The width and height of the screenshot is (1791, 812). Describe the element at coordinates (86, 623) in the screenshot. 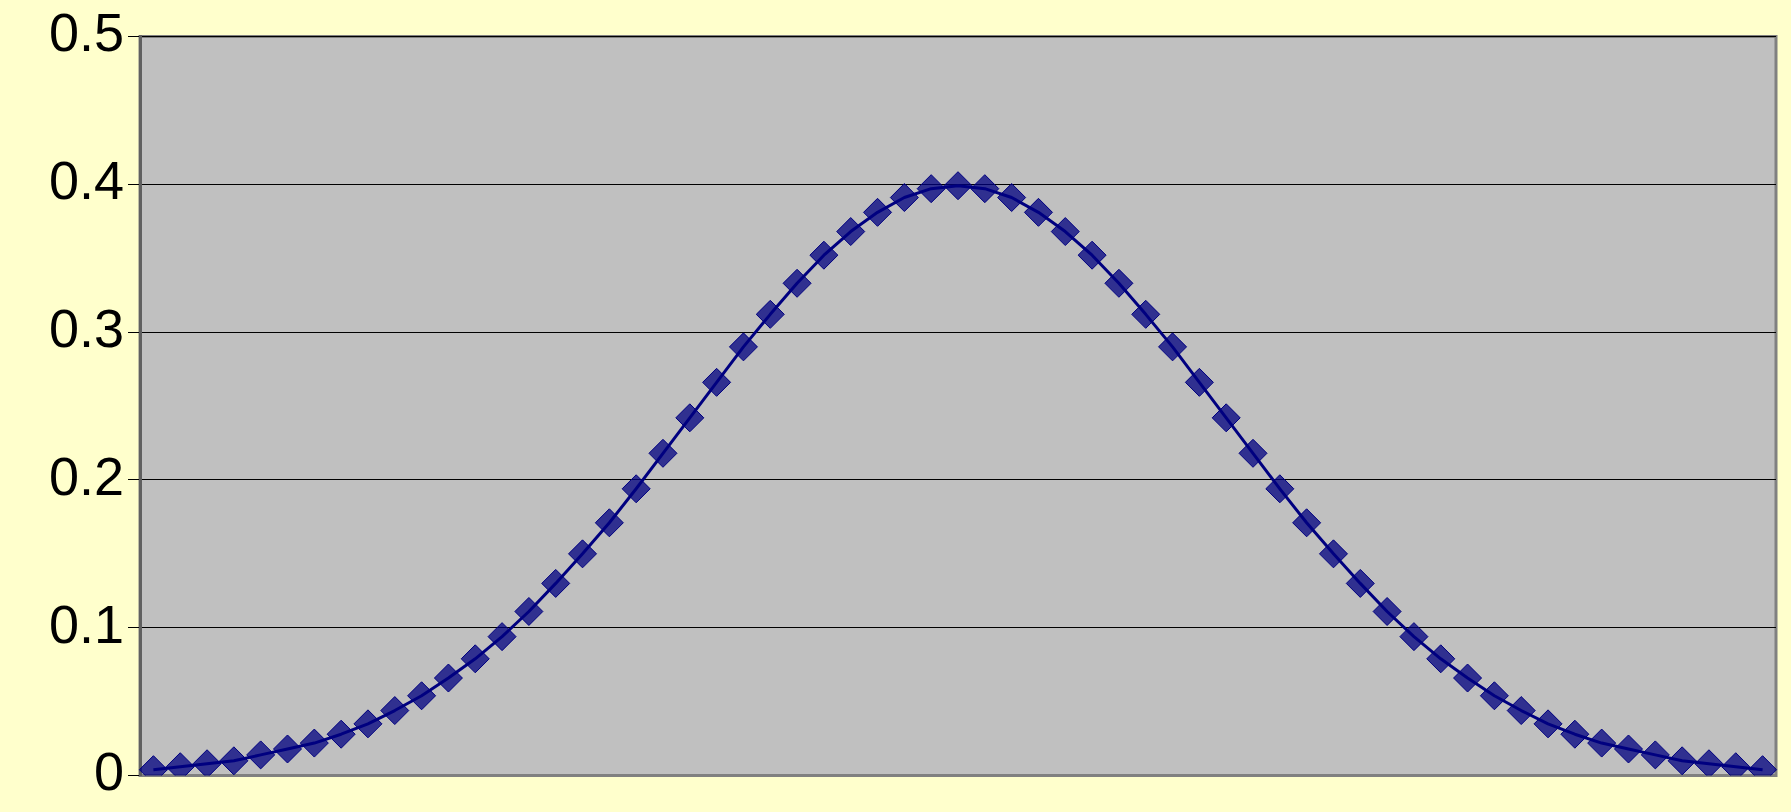

I see `y-tick-label: 0.1` at that location.